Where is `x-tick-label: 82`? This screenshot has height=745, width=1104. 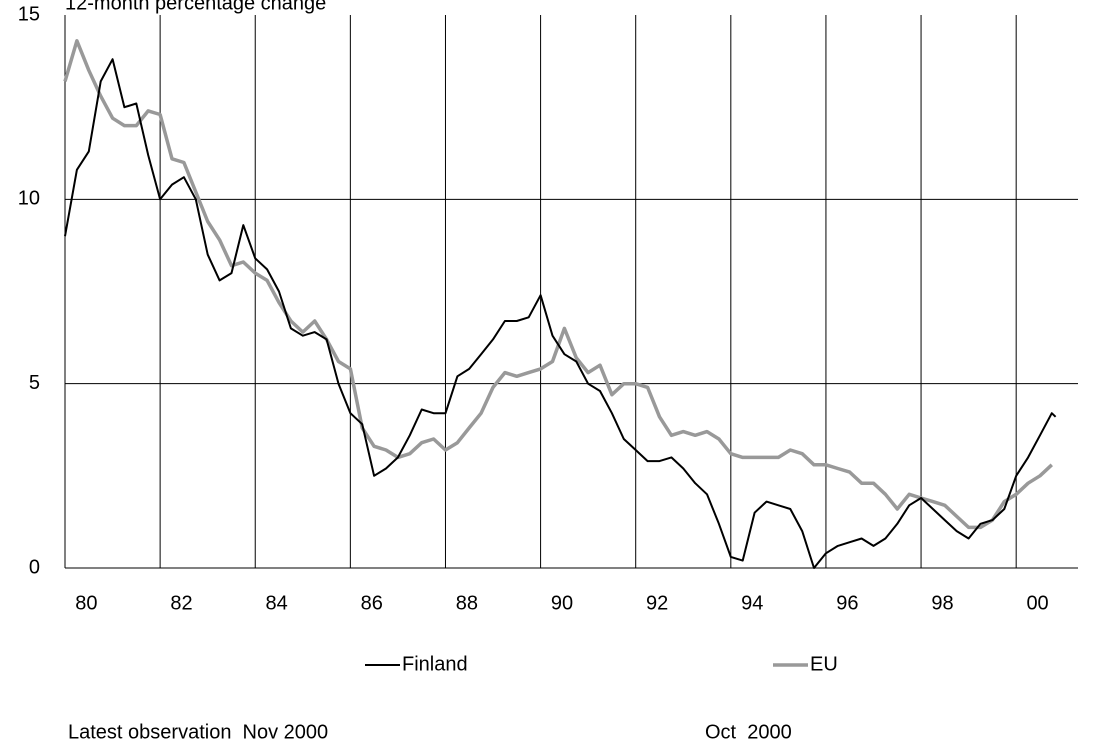
x-tick-label: 82 is located at coordinates (181, 603).